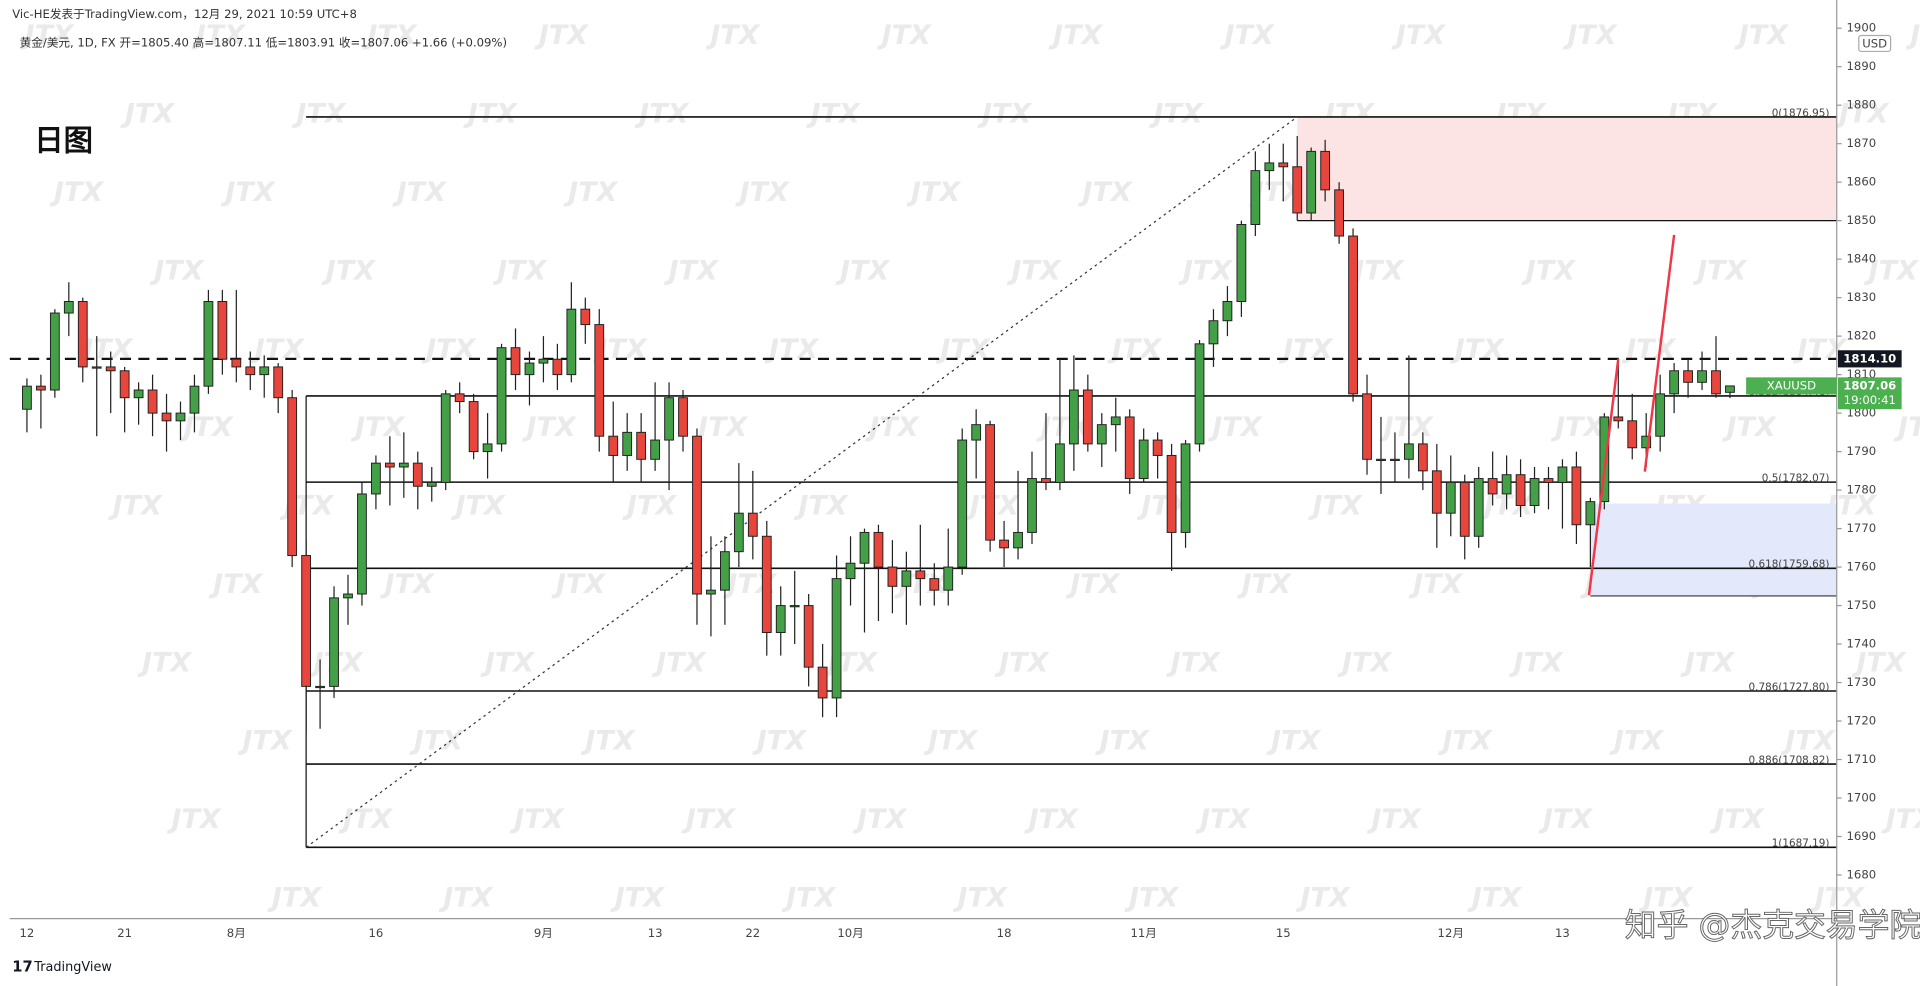 This screenshot has height=986, width=1920. Describe the element at coordinates (63, 141) in the screenshot. I see `chart-title: 日图` at that location.